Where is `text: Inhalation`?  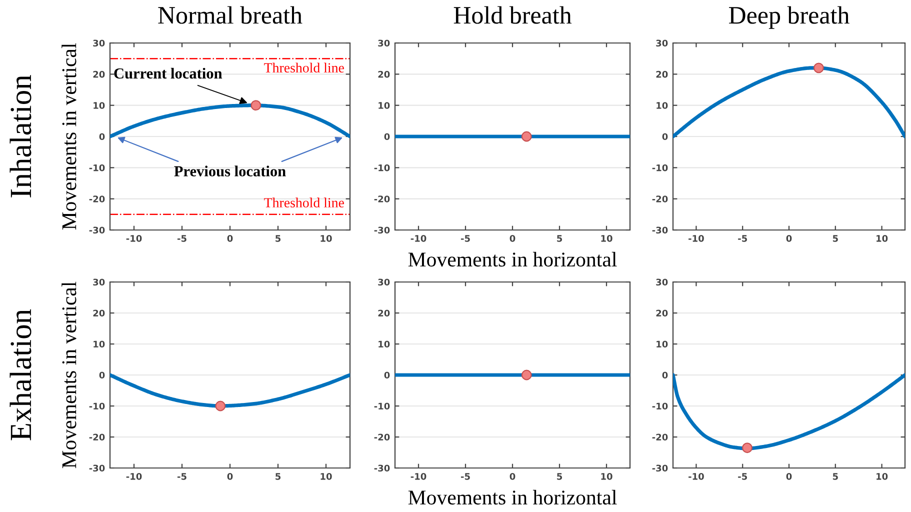
text: Inhalation is located at coordinates (21, 136).